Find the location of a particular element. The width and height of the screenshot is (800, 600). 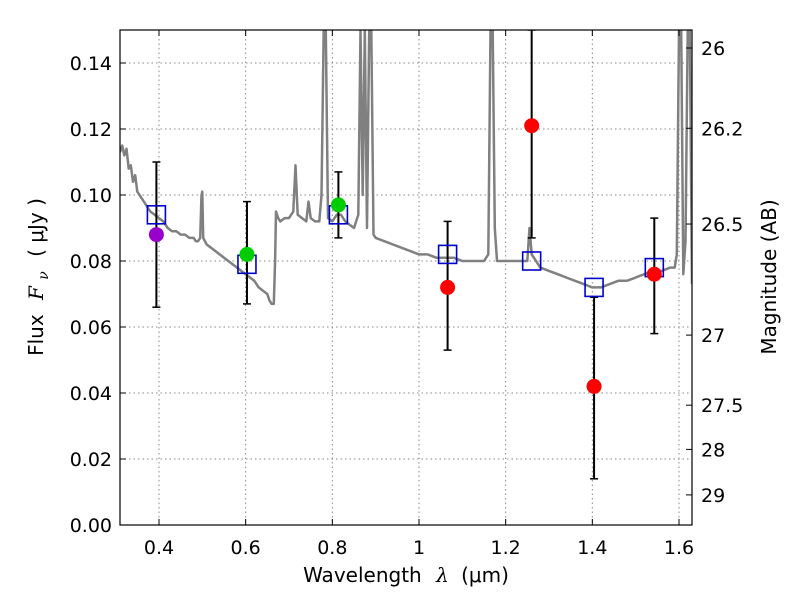

magnitude-tick-label: 29 is located at coordinates (713, 496).